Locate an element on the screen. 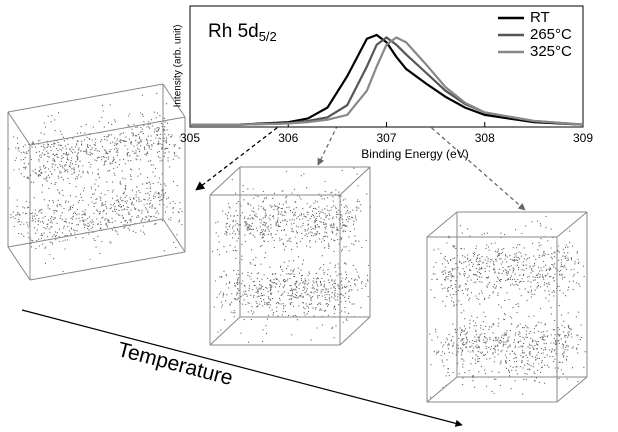 Image resolution: width=618 pixels, height=432 pixels. title-main: Rh 5d is located at coordinates (233, 31).